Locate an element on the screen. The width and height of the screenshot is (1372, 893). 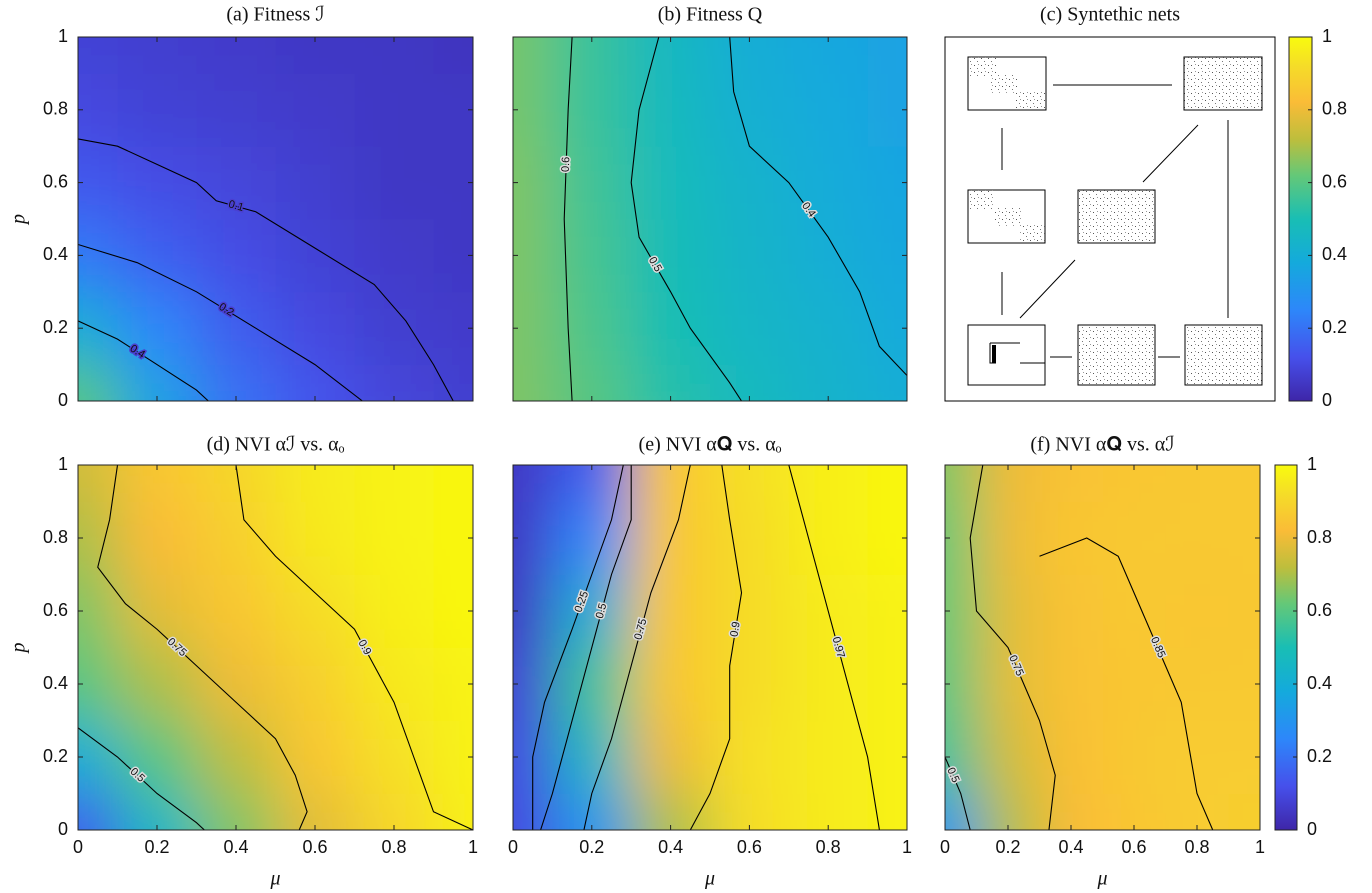
x-axis-label: μ is located at coordinates (709, 879).